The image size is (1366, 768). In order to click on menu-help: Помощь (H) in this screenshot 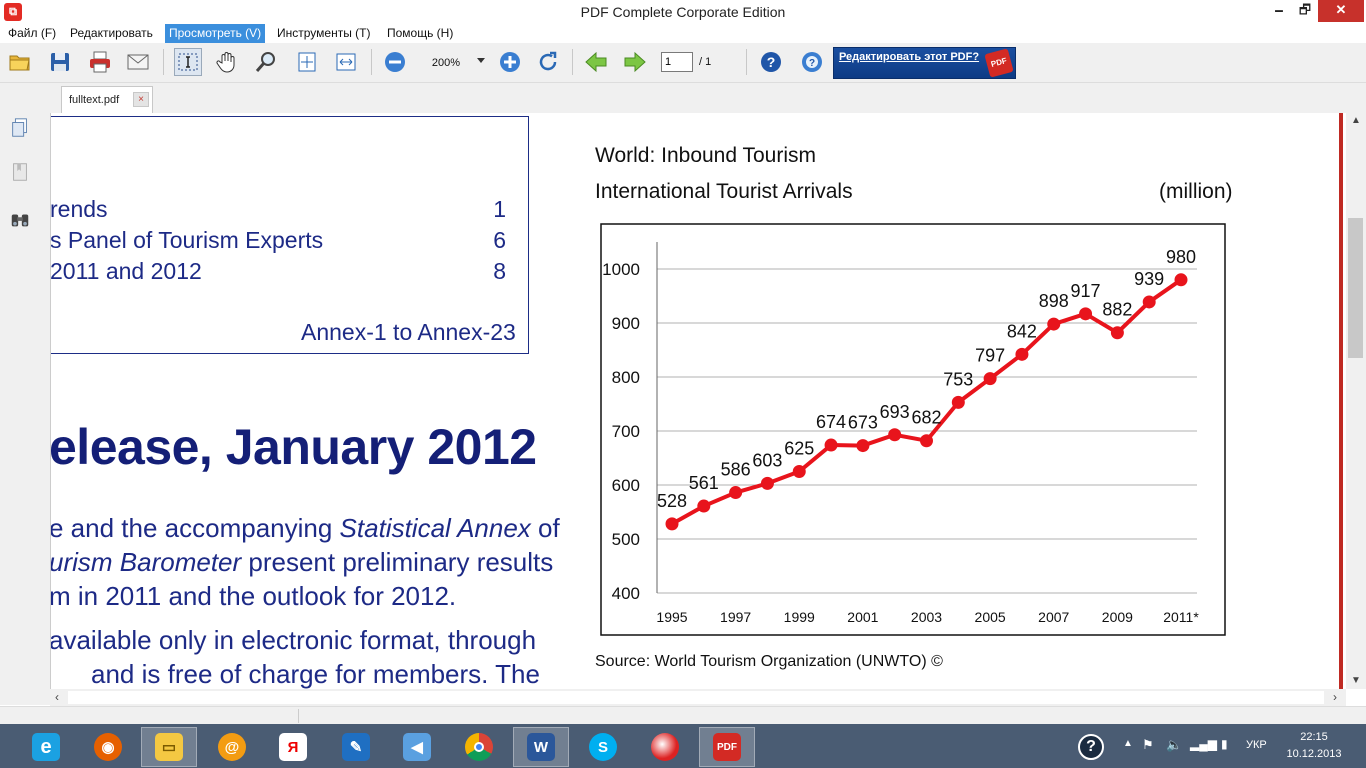, I will do `click(420, 33)`.